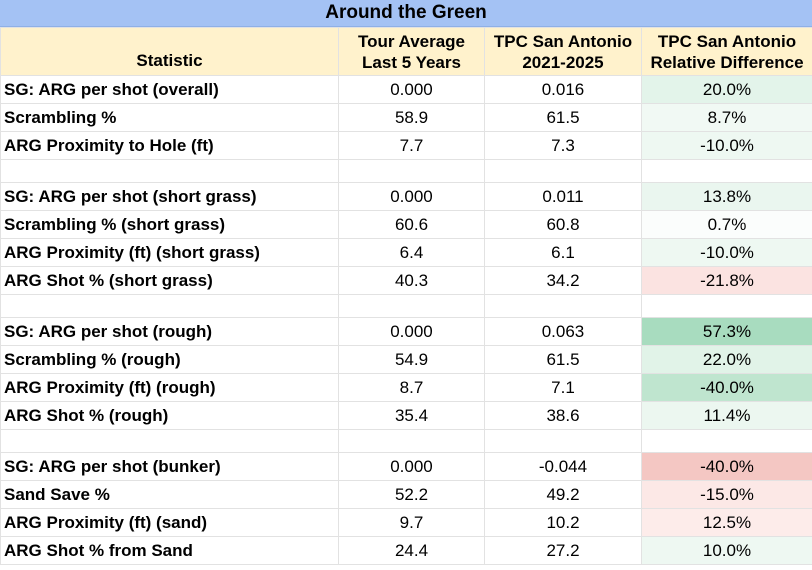 Image resolution: width=812 pixels, height=570 pixels. What do you see at coordinates (563, 145) in the screenshot?
I see `tpc-cell: 7.3` at bounding box center [563, 145].